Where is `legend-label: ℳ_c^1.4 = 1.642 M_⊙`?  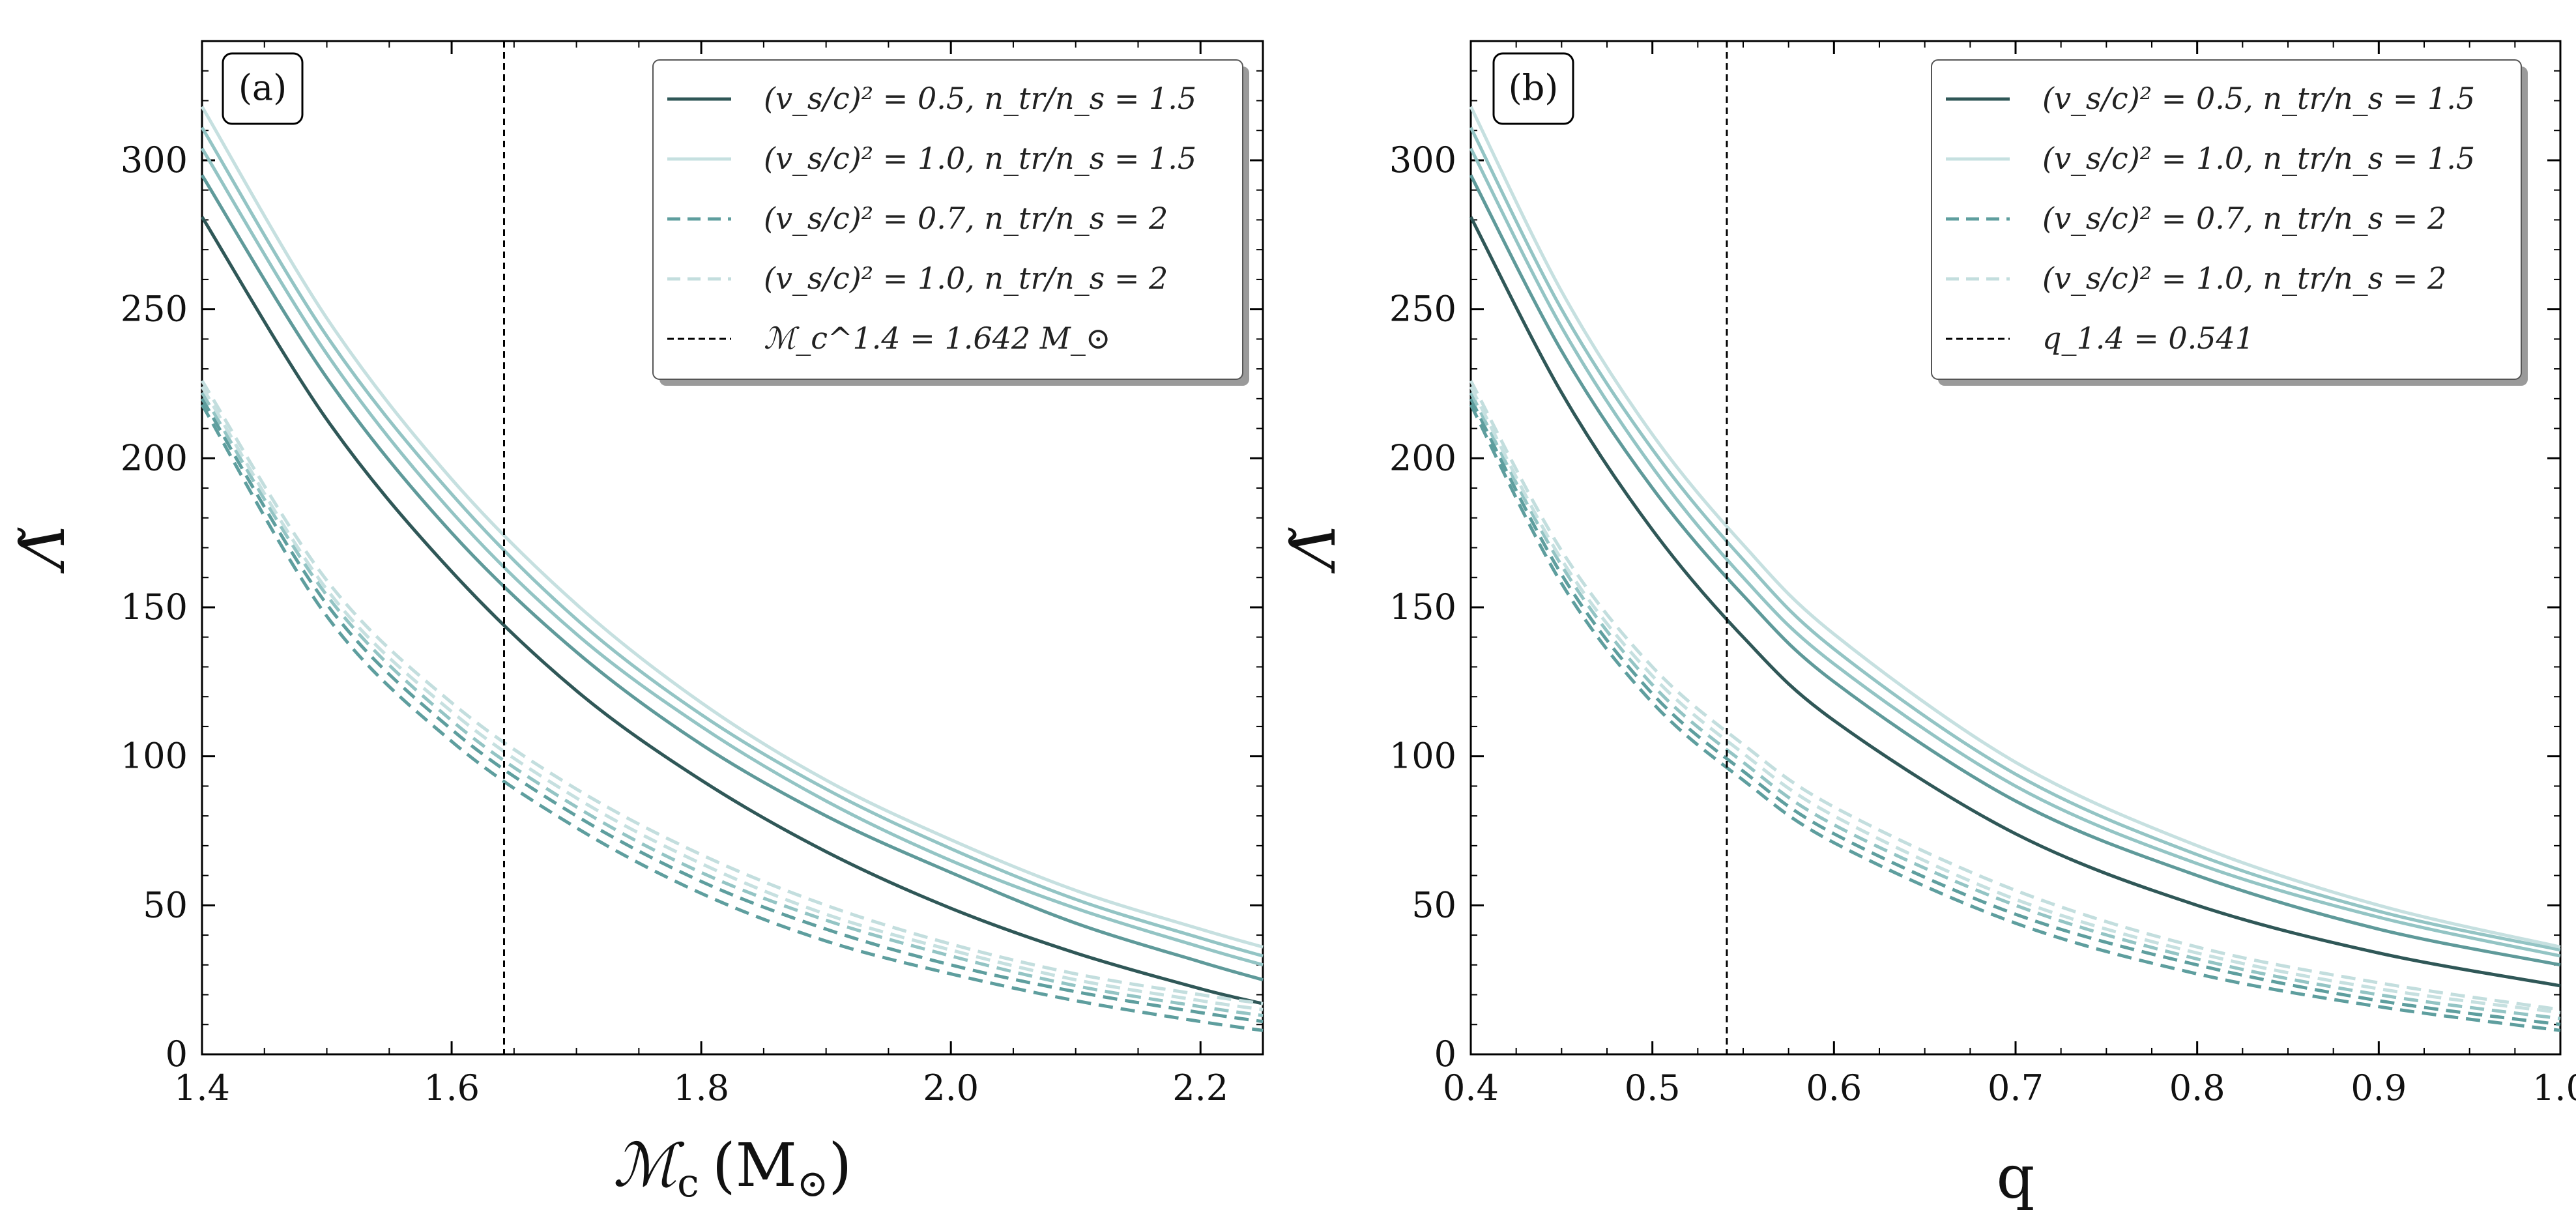
legend-label: ℳ_c^1.4 = 1.642 M_⊙ is located at coordinates (937, 338).